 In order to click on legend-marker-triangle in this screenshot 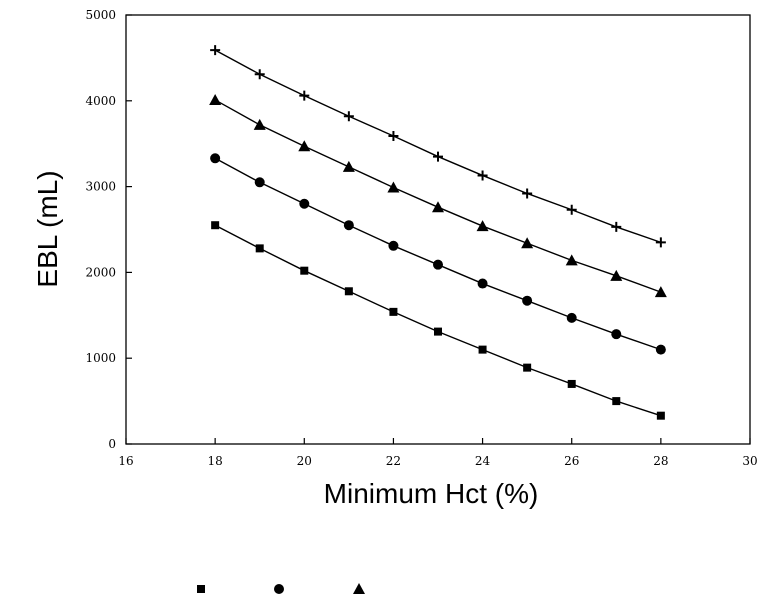, I will do `click(359, 588)`.